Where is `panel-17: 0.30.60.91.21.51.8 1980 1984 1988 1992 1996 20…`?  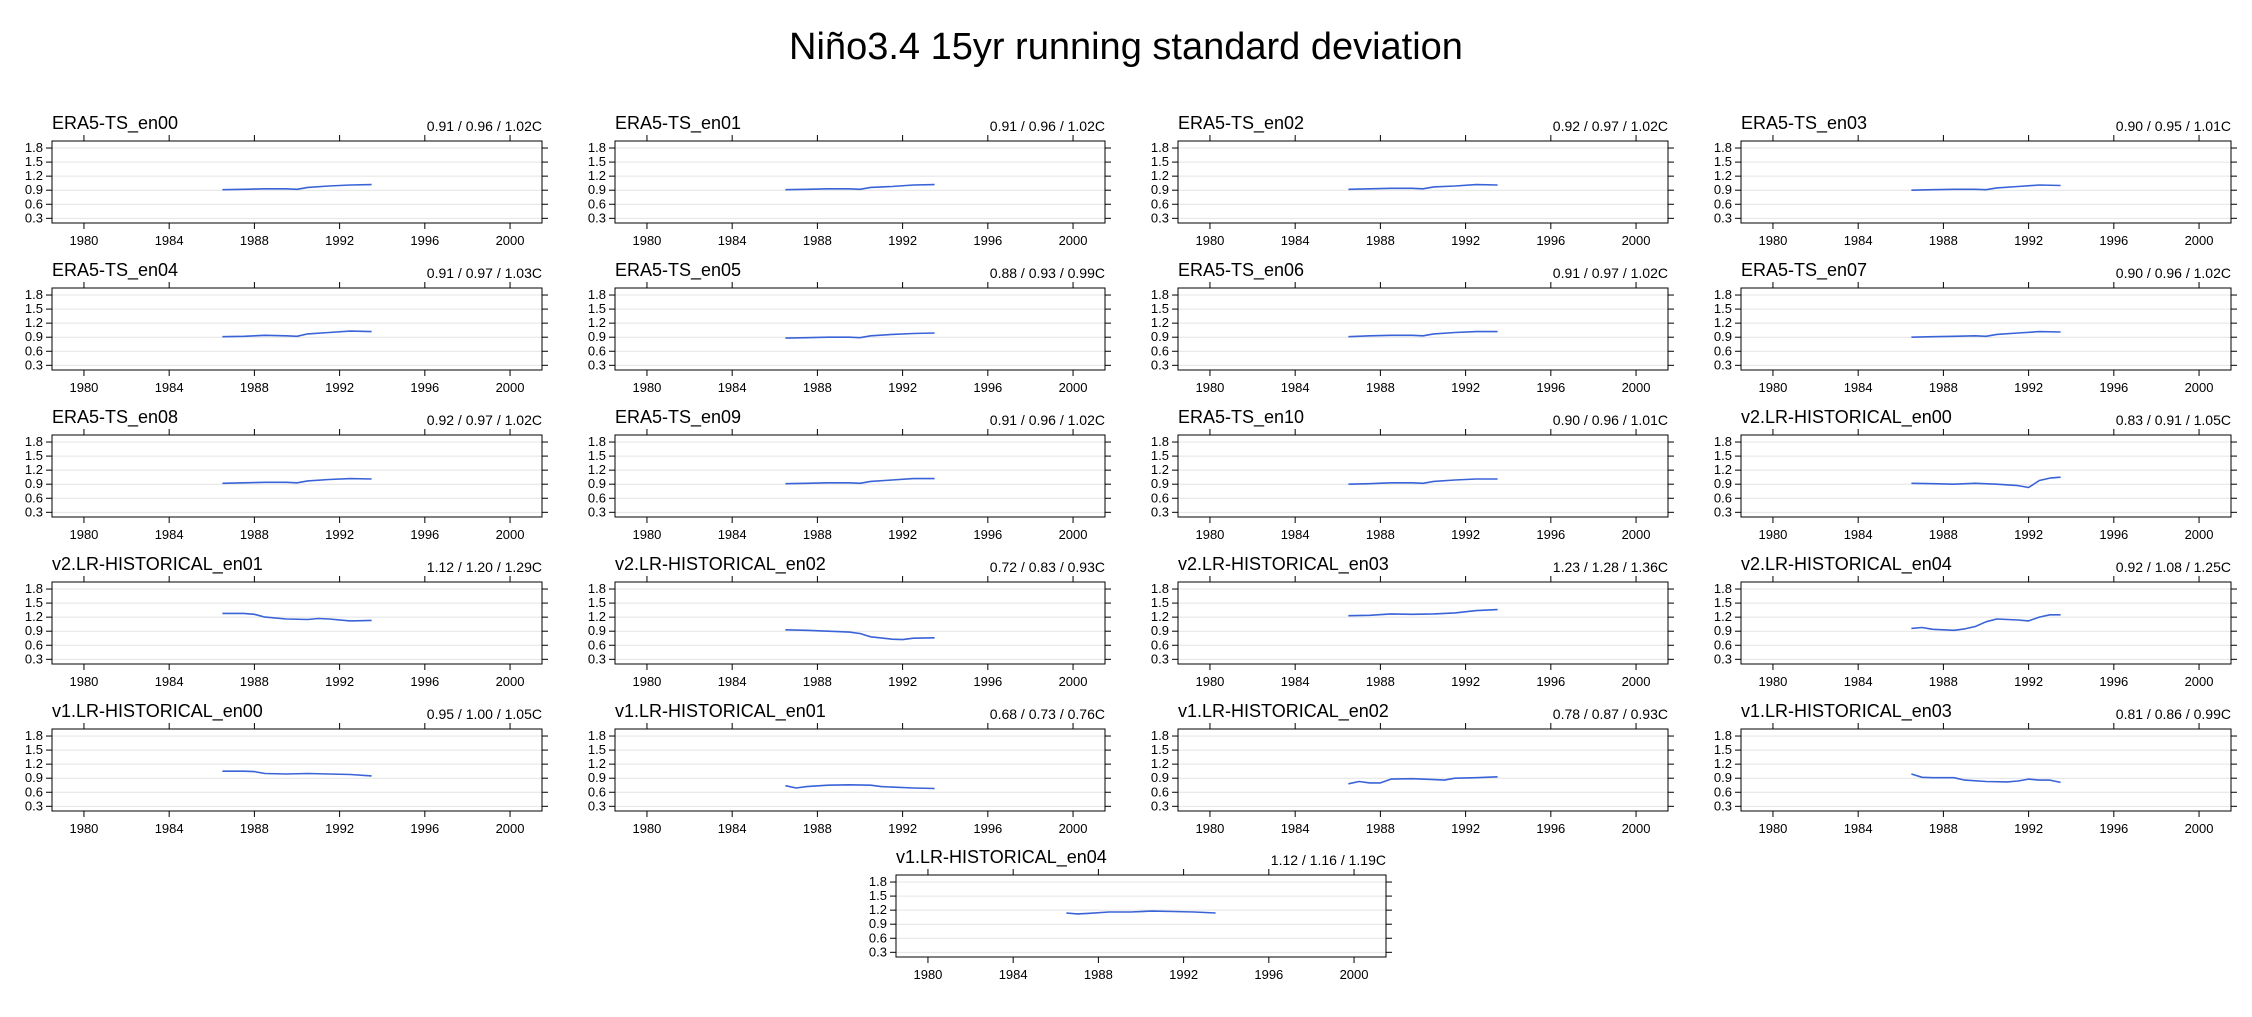
panel-17: 0.30.60.91.21.51.8 1980 1984 1988 1992 1996 20… is located at coordinates (286, 768).